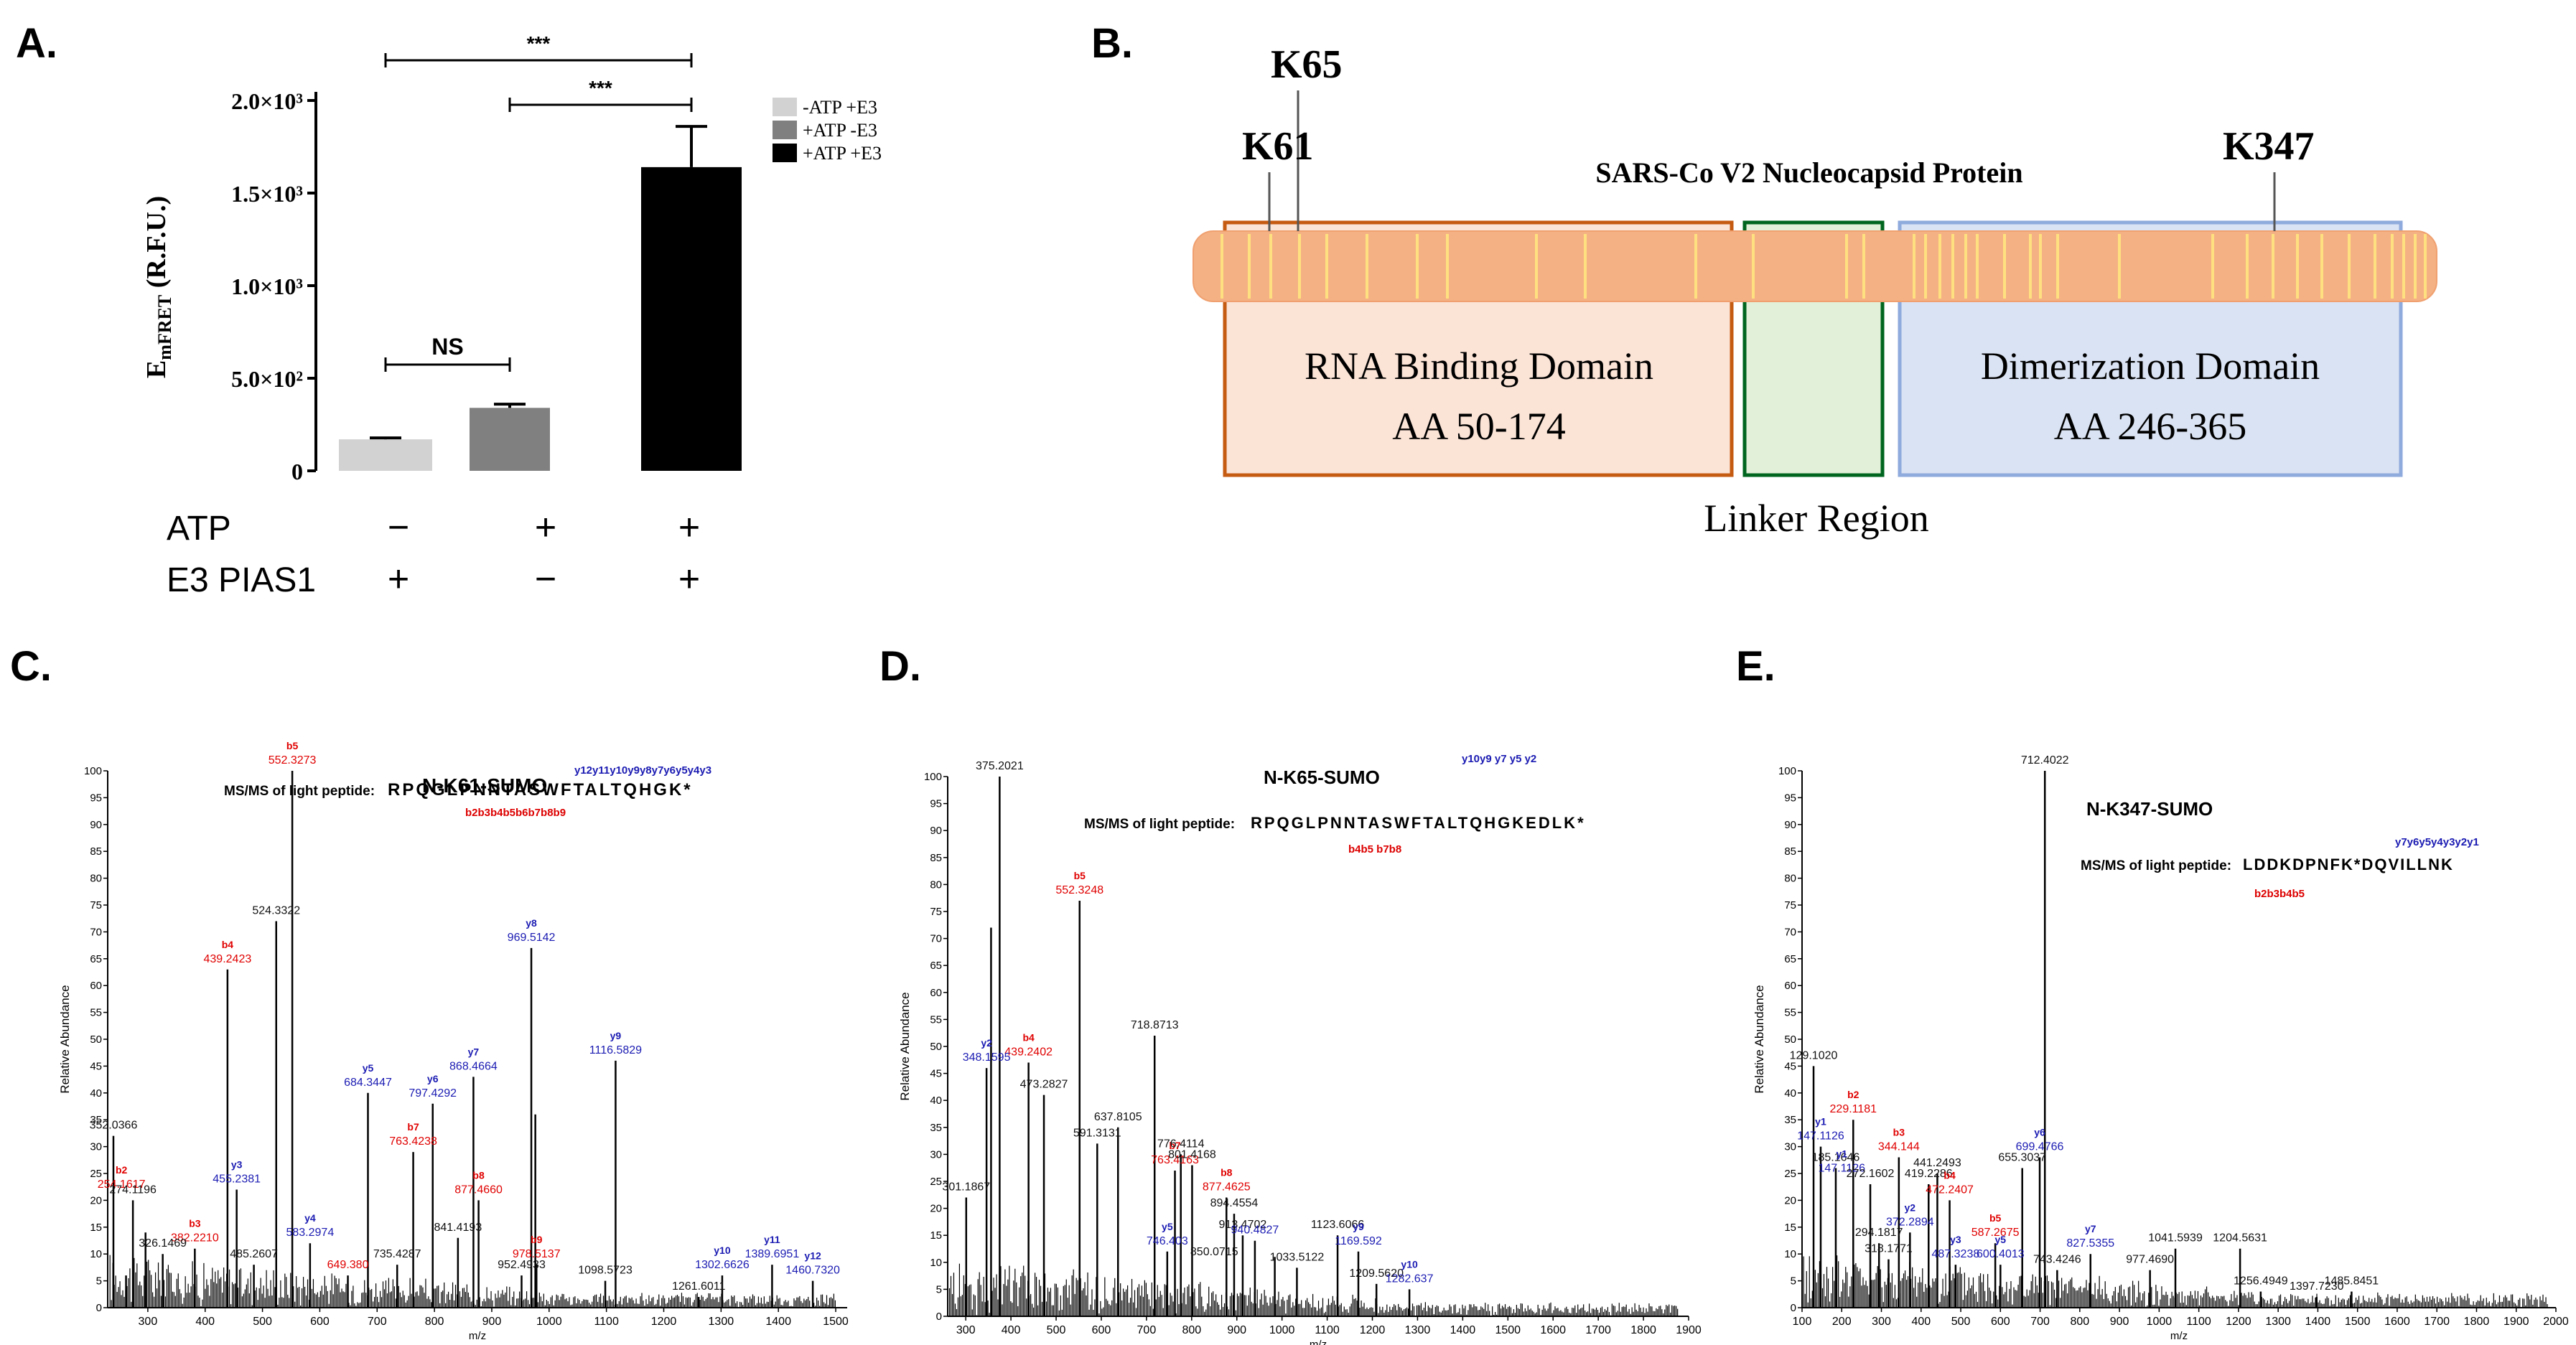  Describe the element at coordinates (293, 760) in the screenshot. I see `peak-mz-label: 552.3273` at that location.